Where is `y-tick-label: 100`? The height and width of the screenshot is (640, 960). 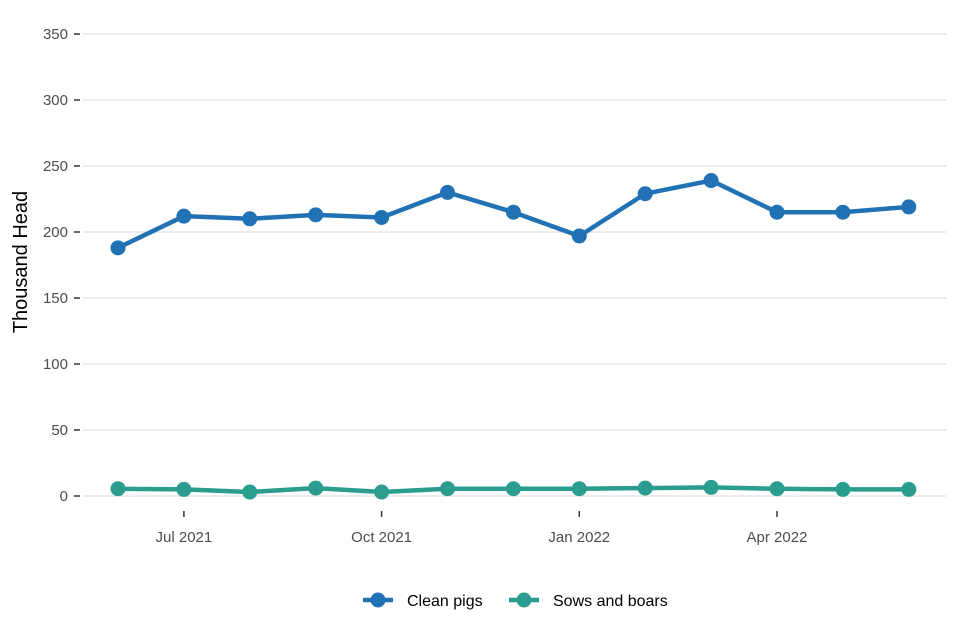 y-tick-label: 100 is located at coordinates (55, 364).